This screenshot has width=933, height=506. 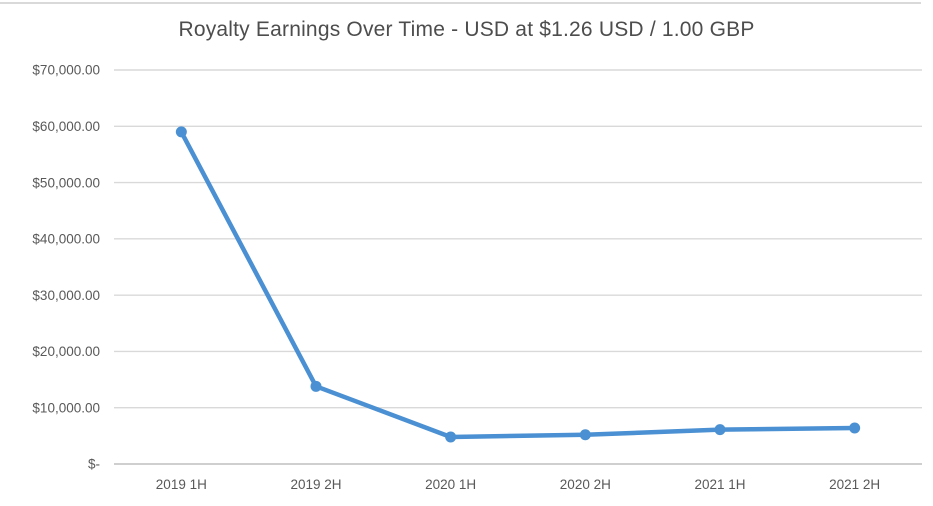 I want to click on y-axis-tick-label: $30,000.00, so click(x=66, y=295).